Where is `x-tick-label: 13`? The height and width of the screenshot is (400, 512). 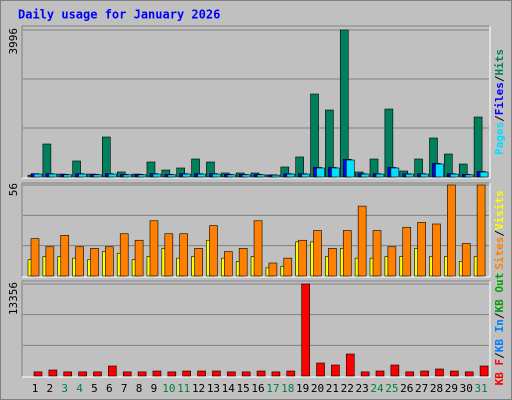 x-tick-label: 13 is located at coordinates (213, 388).